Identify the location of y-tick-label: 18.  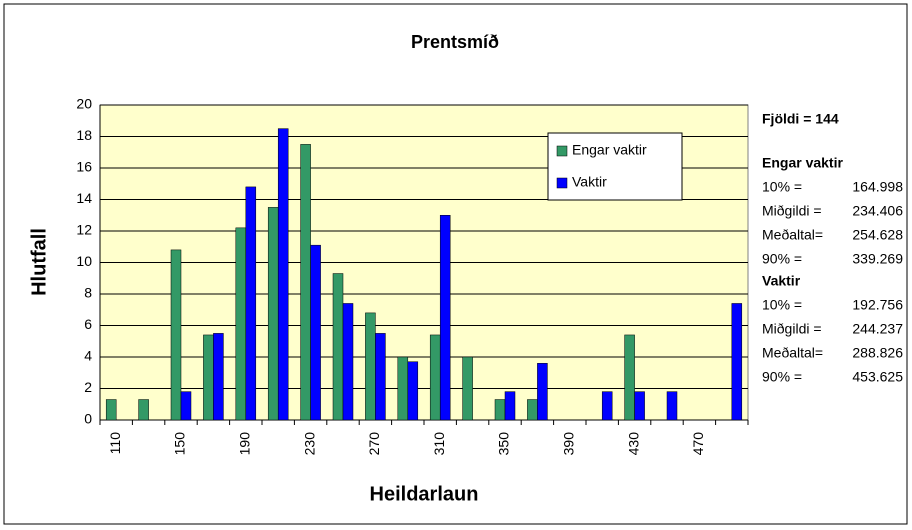
(84, 135).